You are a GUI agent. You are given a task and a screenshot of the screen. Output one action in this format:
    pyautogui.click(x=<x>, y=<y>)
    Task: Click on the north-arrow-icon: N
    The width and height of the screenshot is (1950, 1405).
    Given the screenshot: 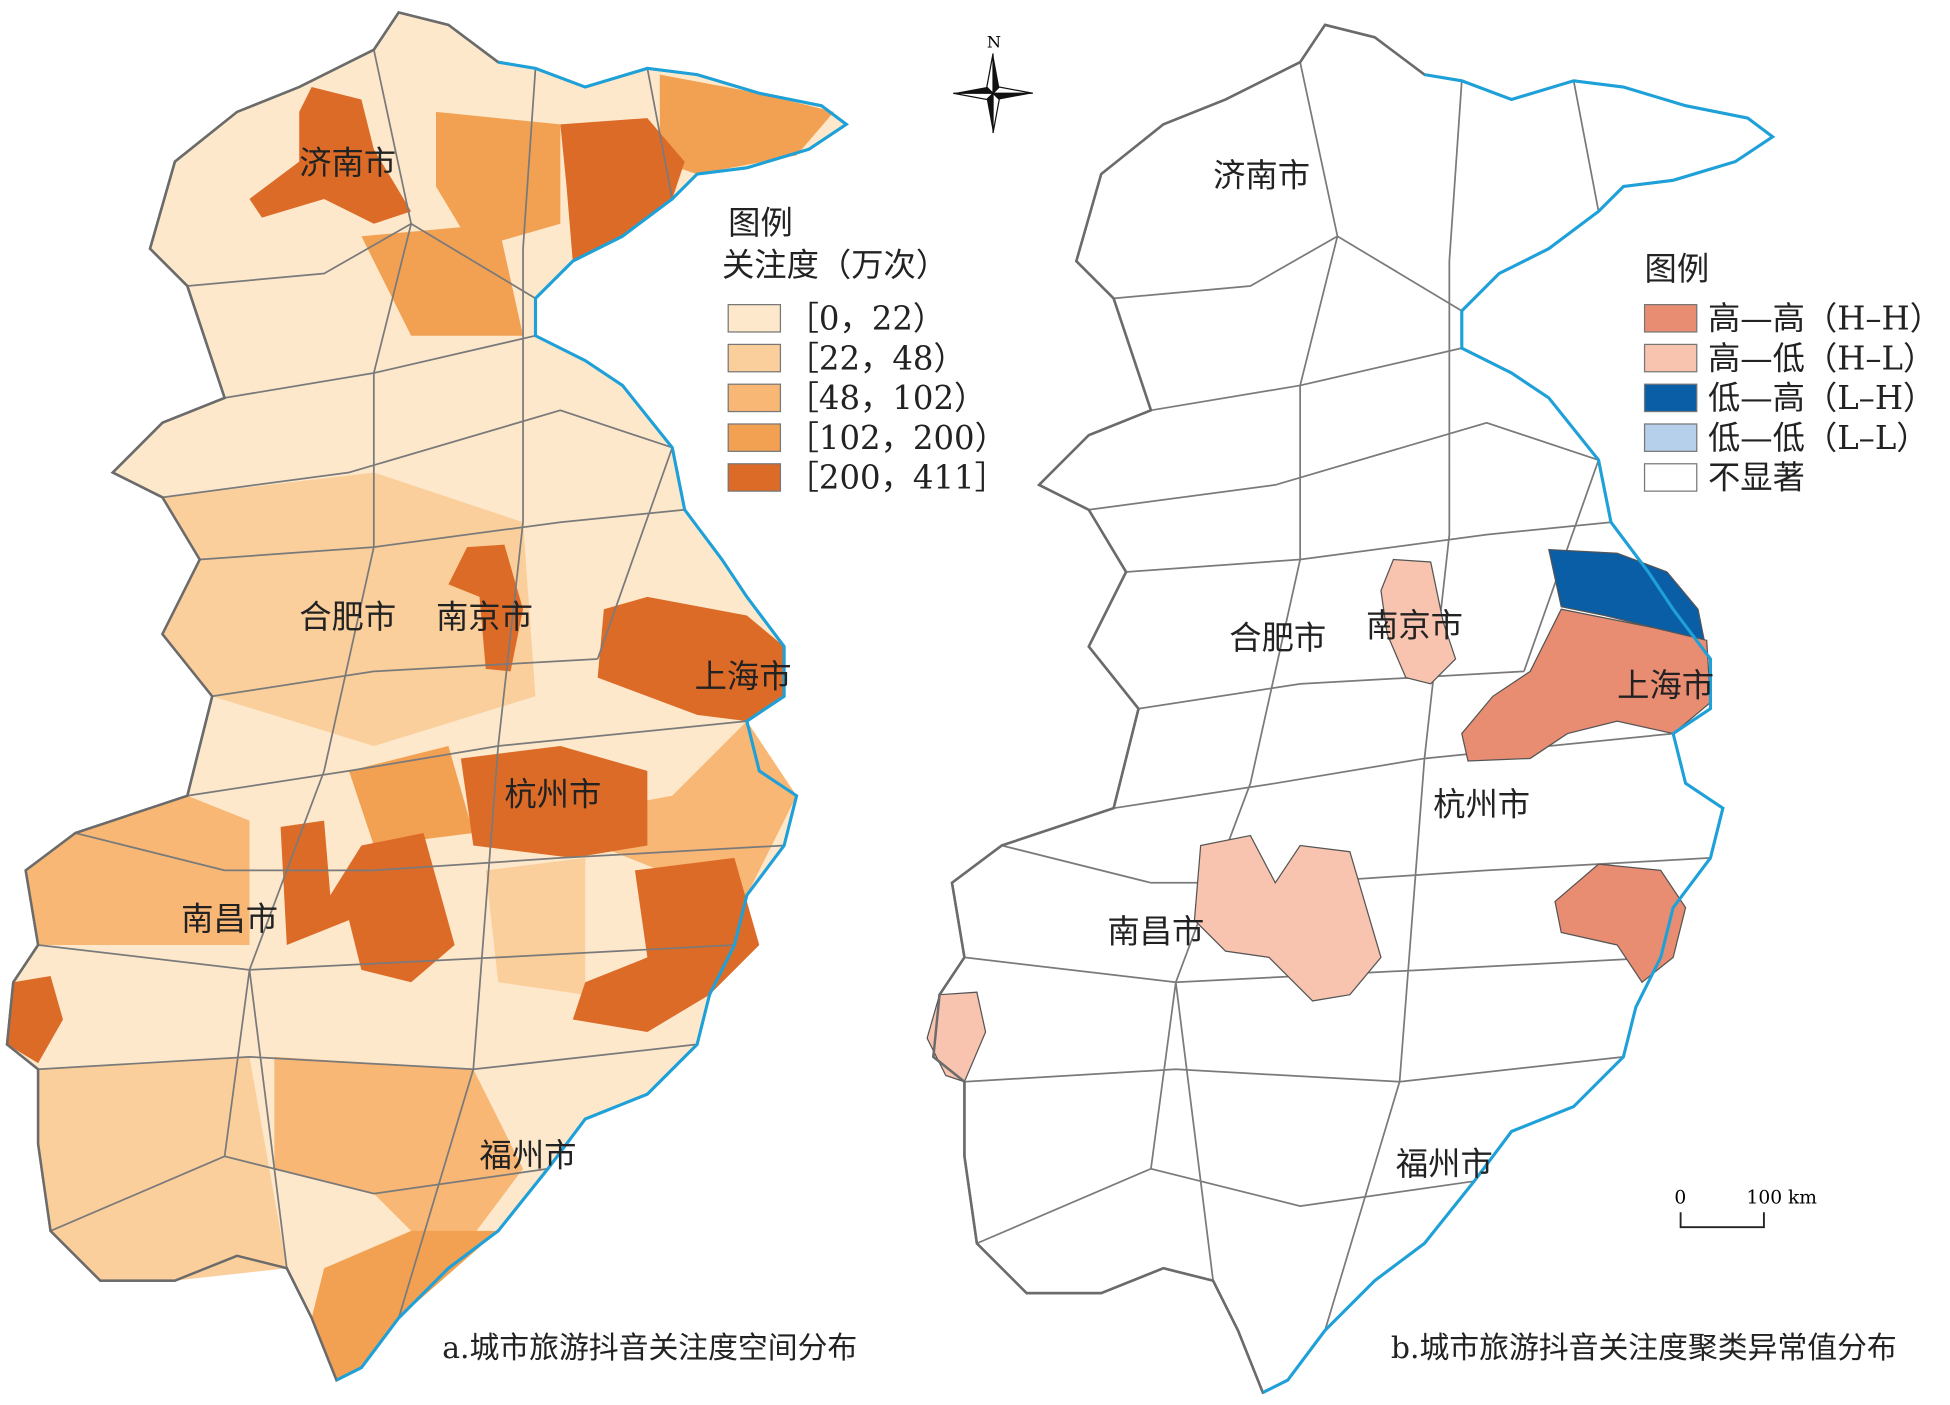 What is the action you would take?
    pyautogui.click(x=993, y=83)
    